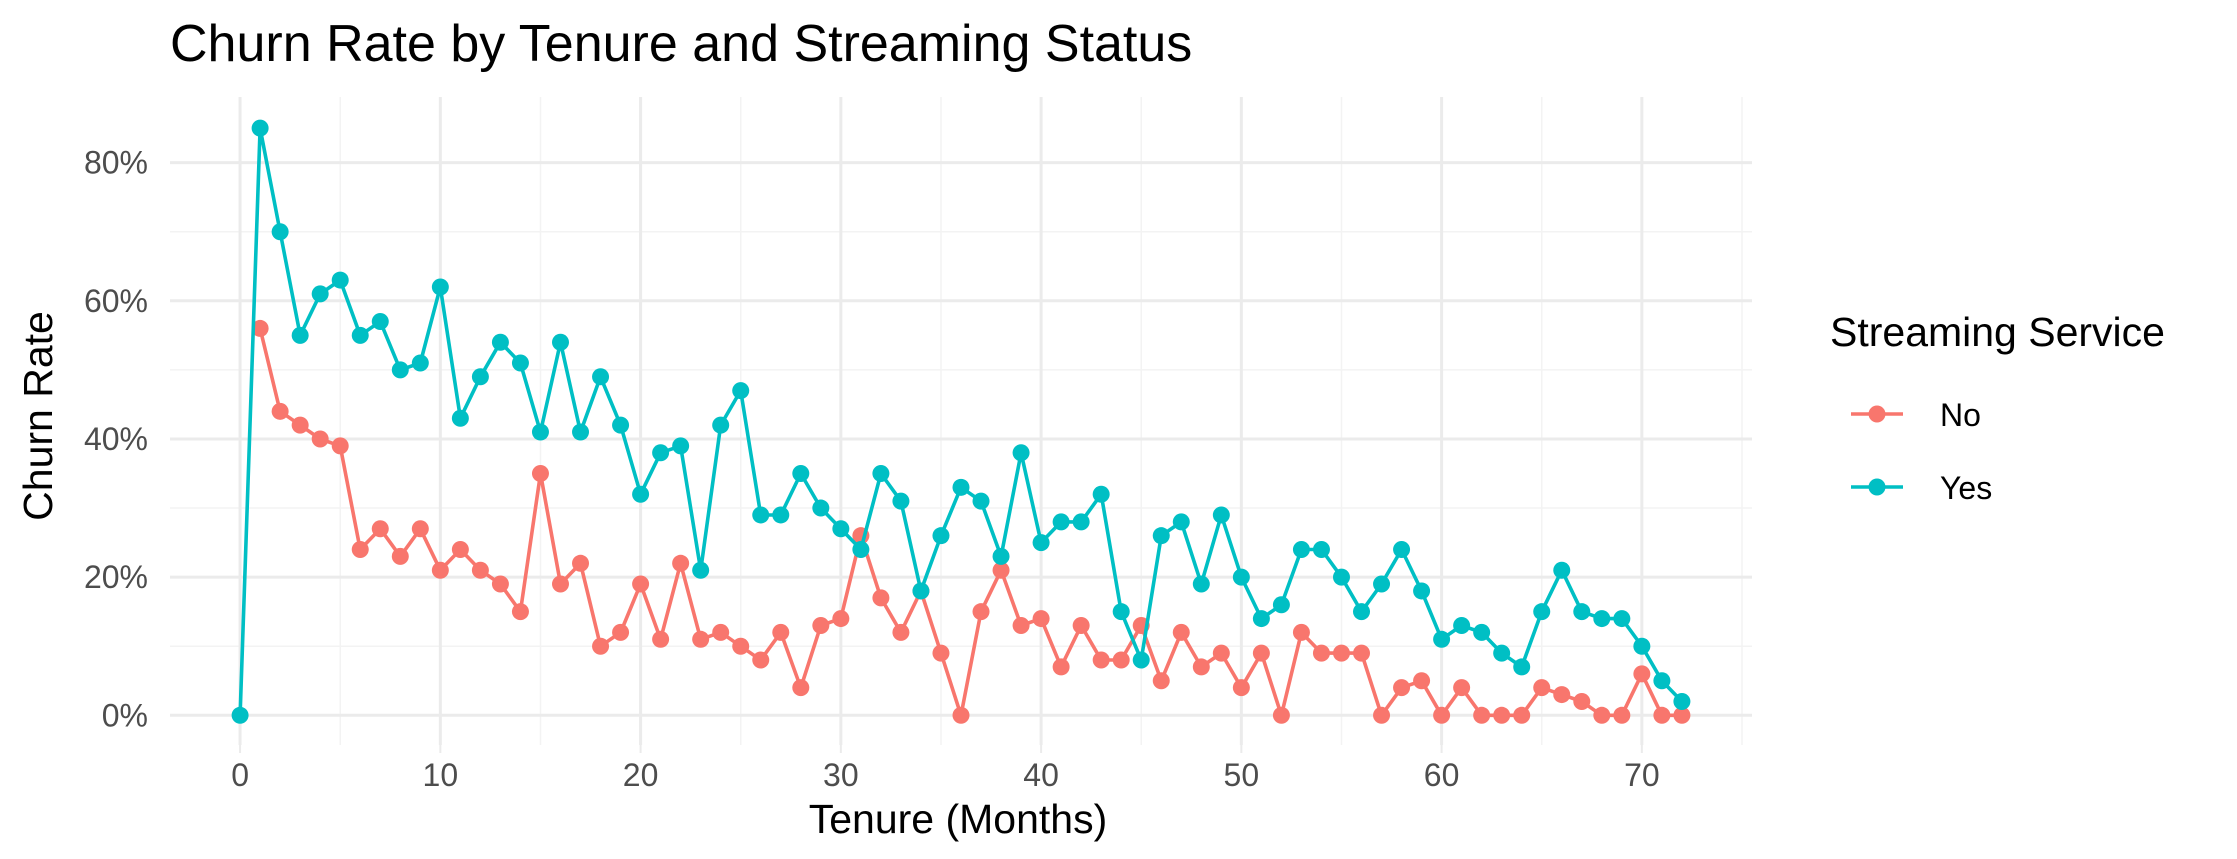  What do you see at coordinates (1966, 488) in the screenshot?
I see `legend-label: Yes` at bounding box center [1966, 488].